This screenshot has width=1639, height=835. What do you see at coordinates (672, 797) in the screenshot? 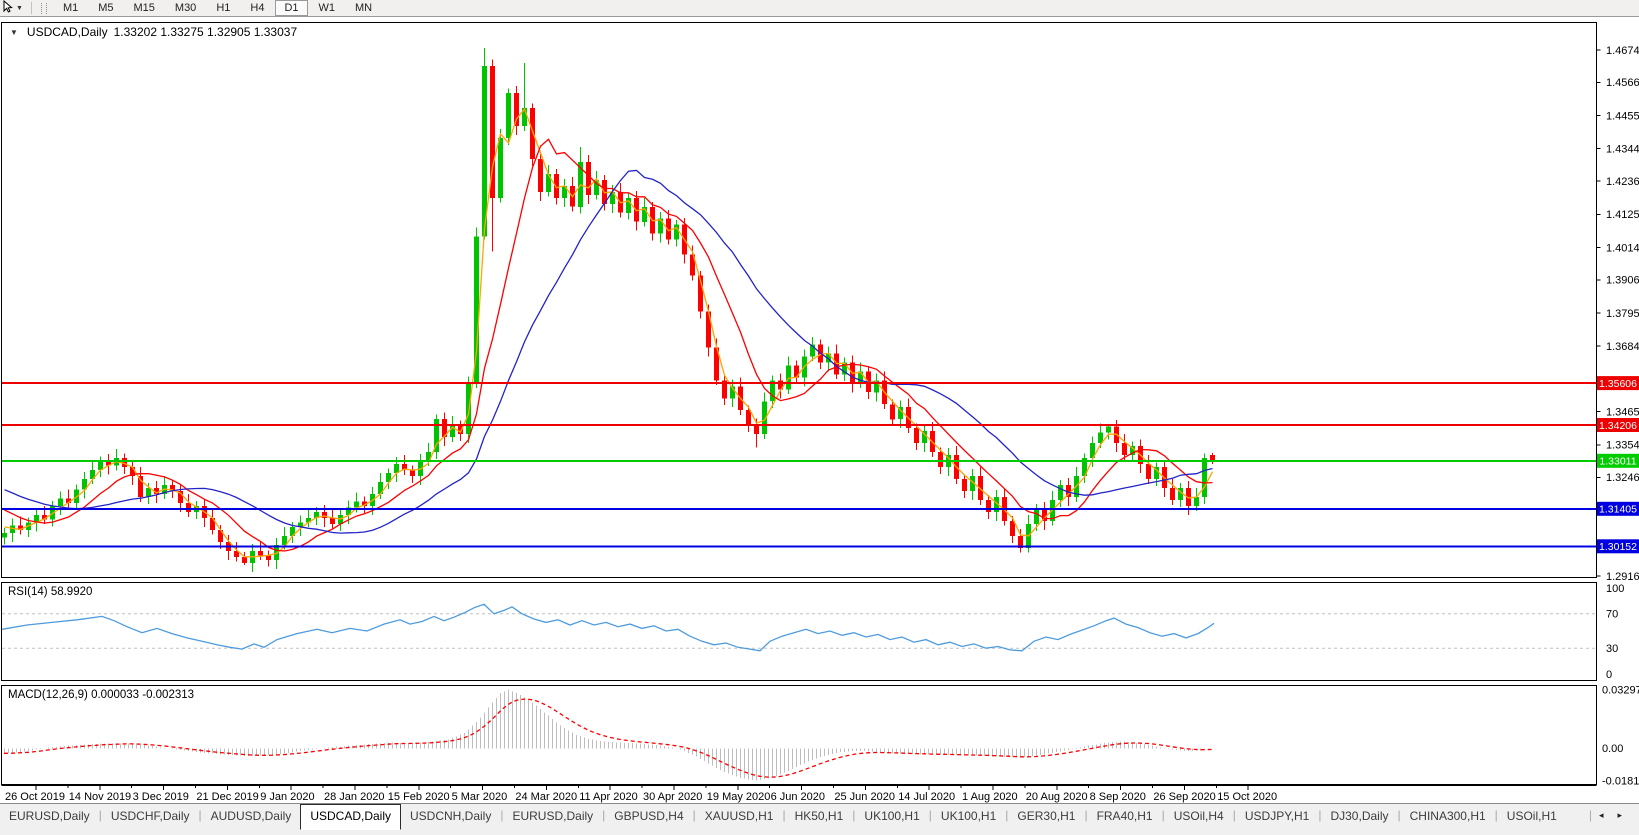
I see `date-label: 30 Apr 2020` at bounding box center [672, 797].